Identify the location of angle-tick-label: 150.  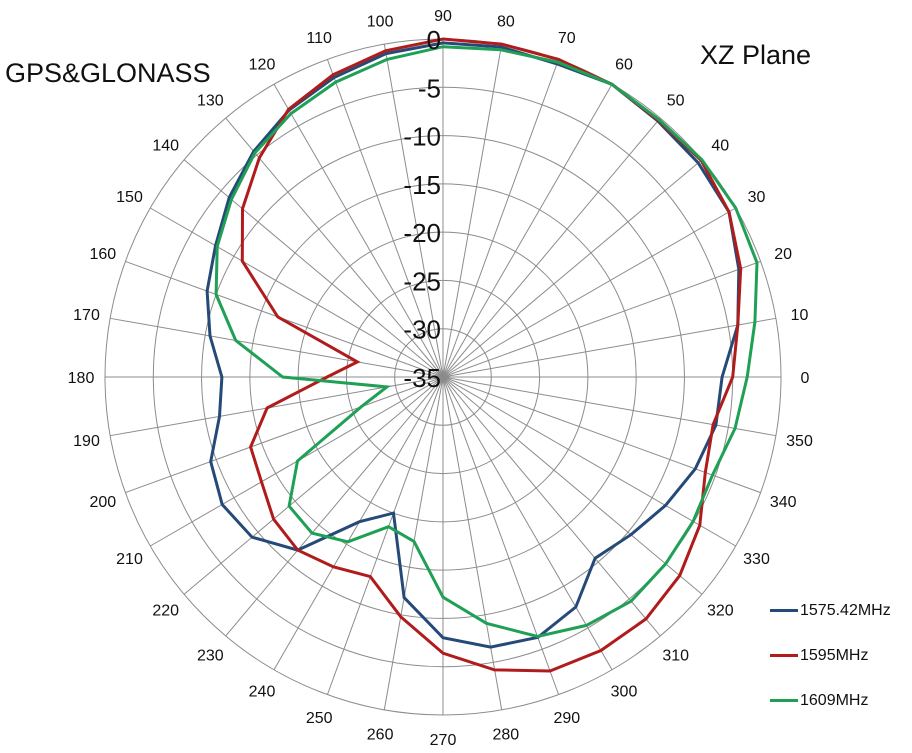
(129, 197).